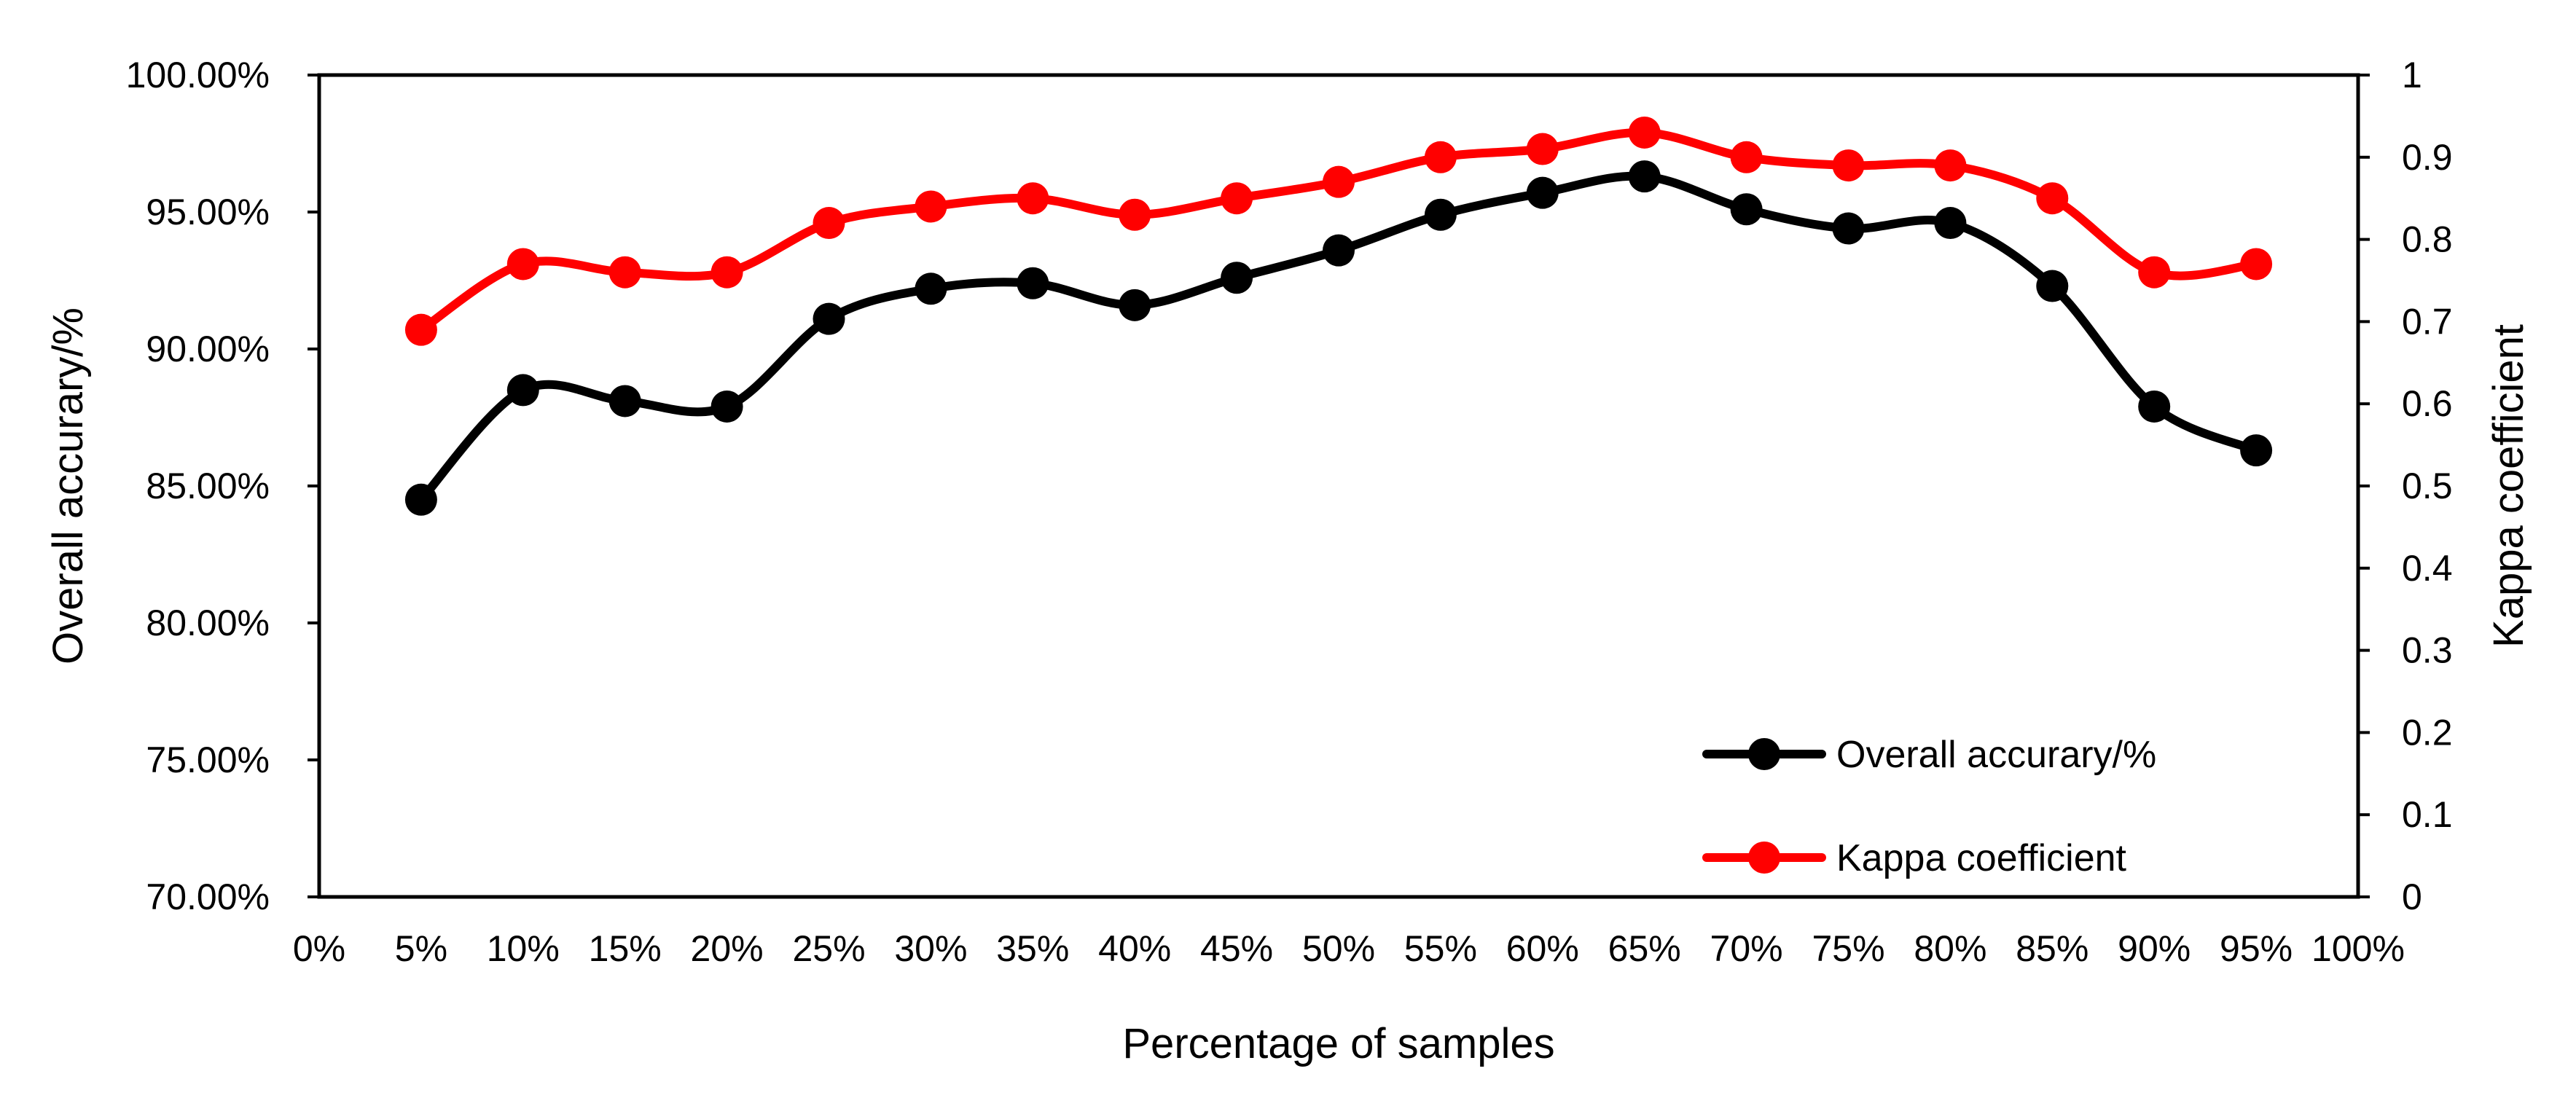  I want to click on x-tick-label: 80%, so click(1950, 948).